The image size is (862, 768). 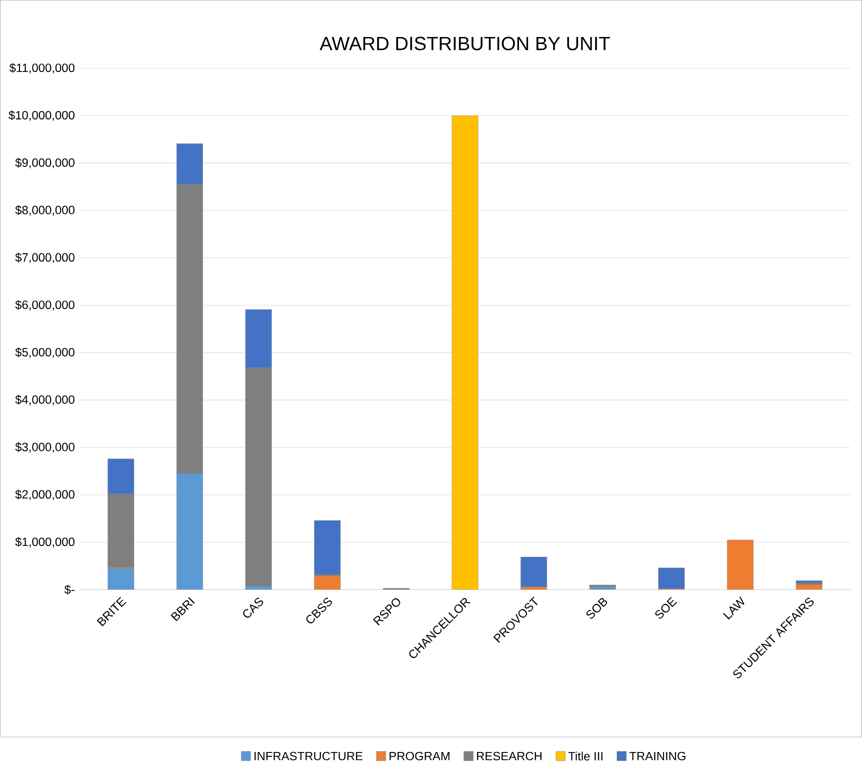 What do you see at coordinates (44, 353) in the screenshot?
I see `y-tick-label: $5,000,000` at bounding box center [44, 353].